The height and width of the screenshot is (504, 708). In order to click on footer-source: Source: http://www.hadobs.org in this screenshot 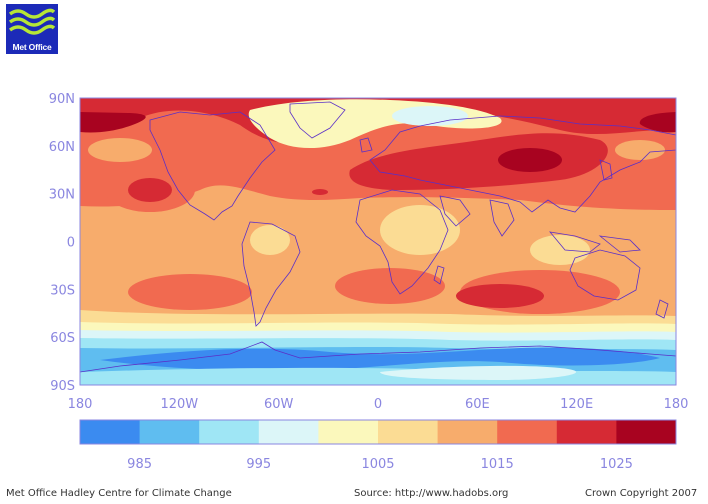, I will do `click(431, 493)`.